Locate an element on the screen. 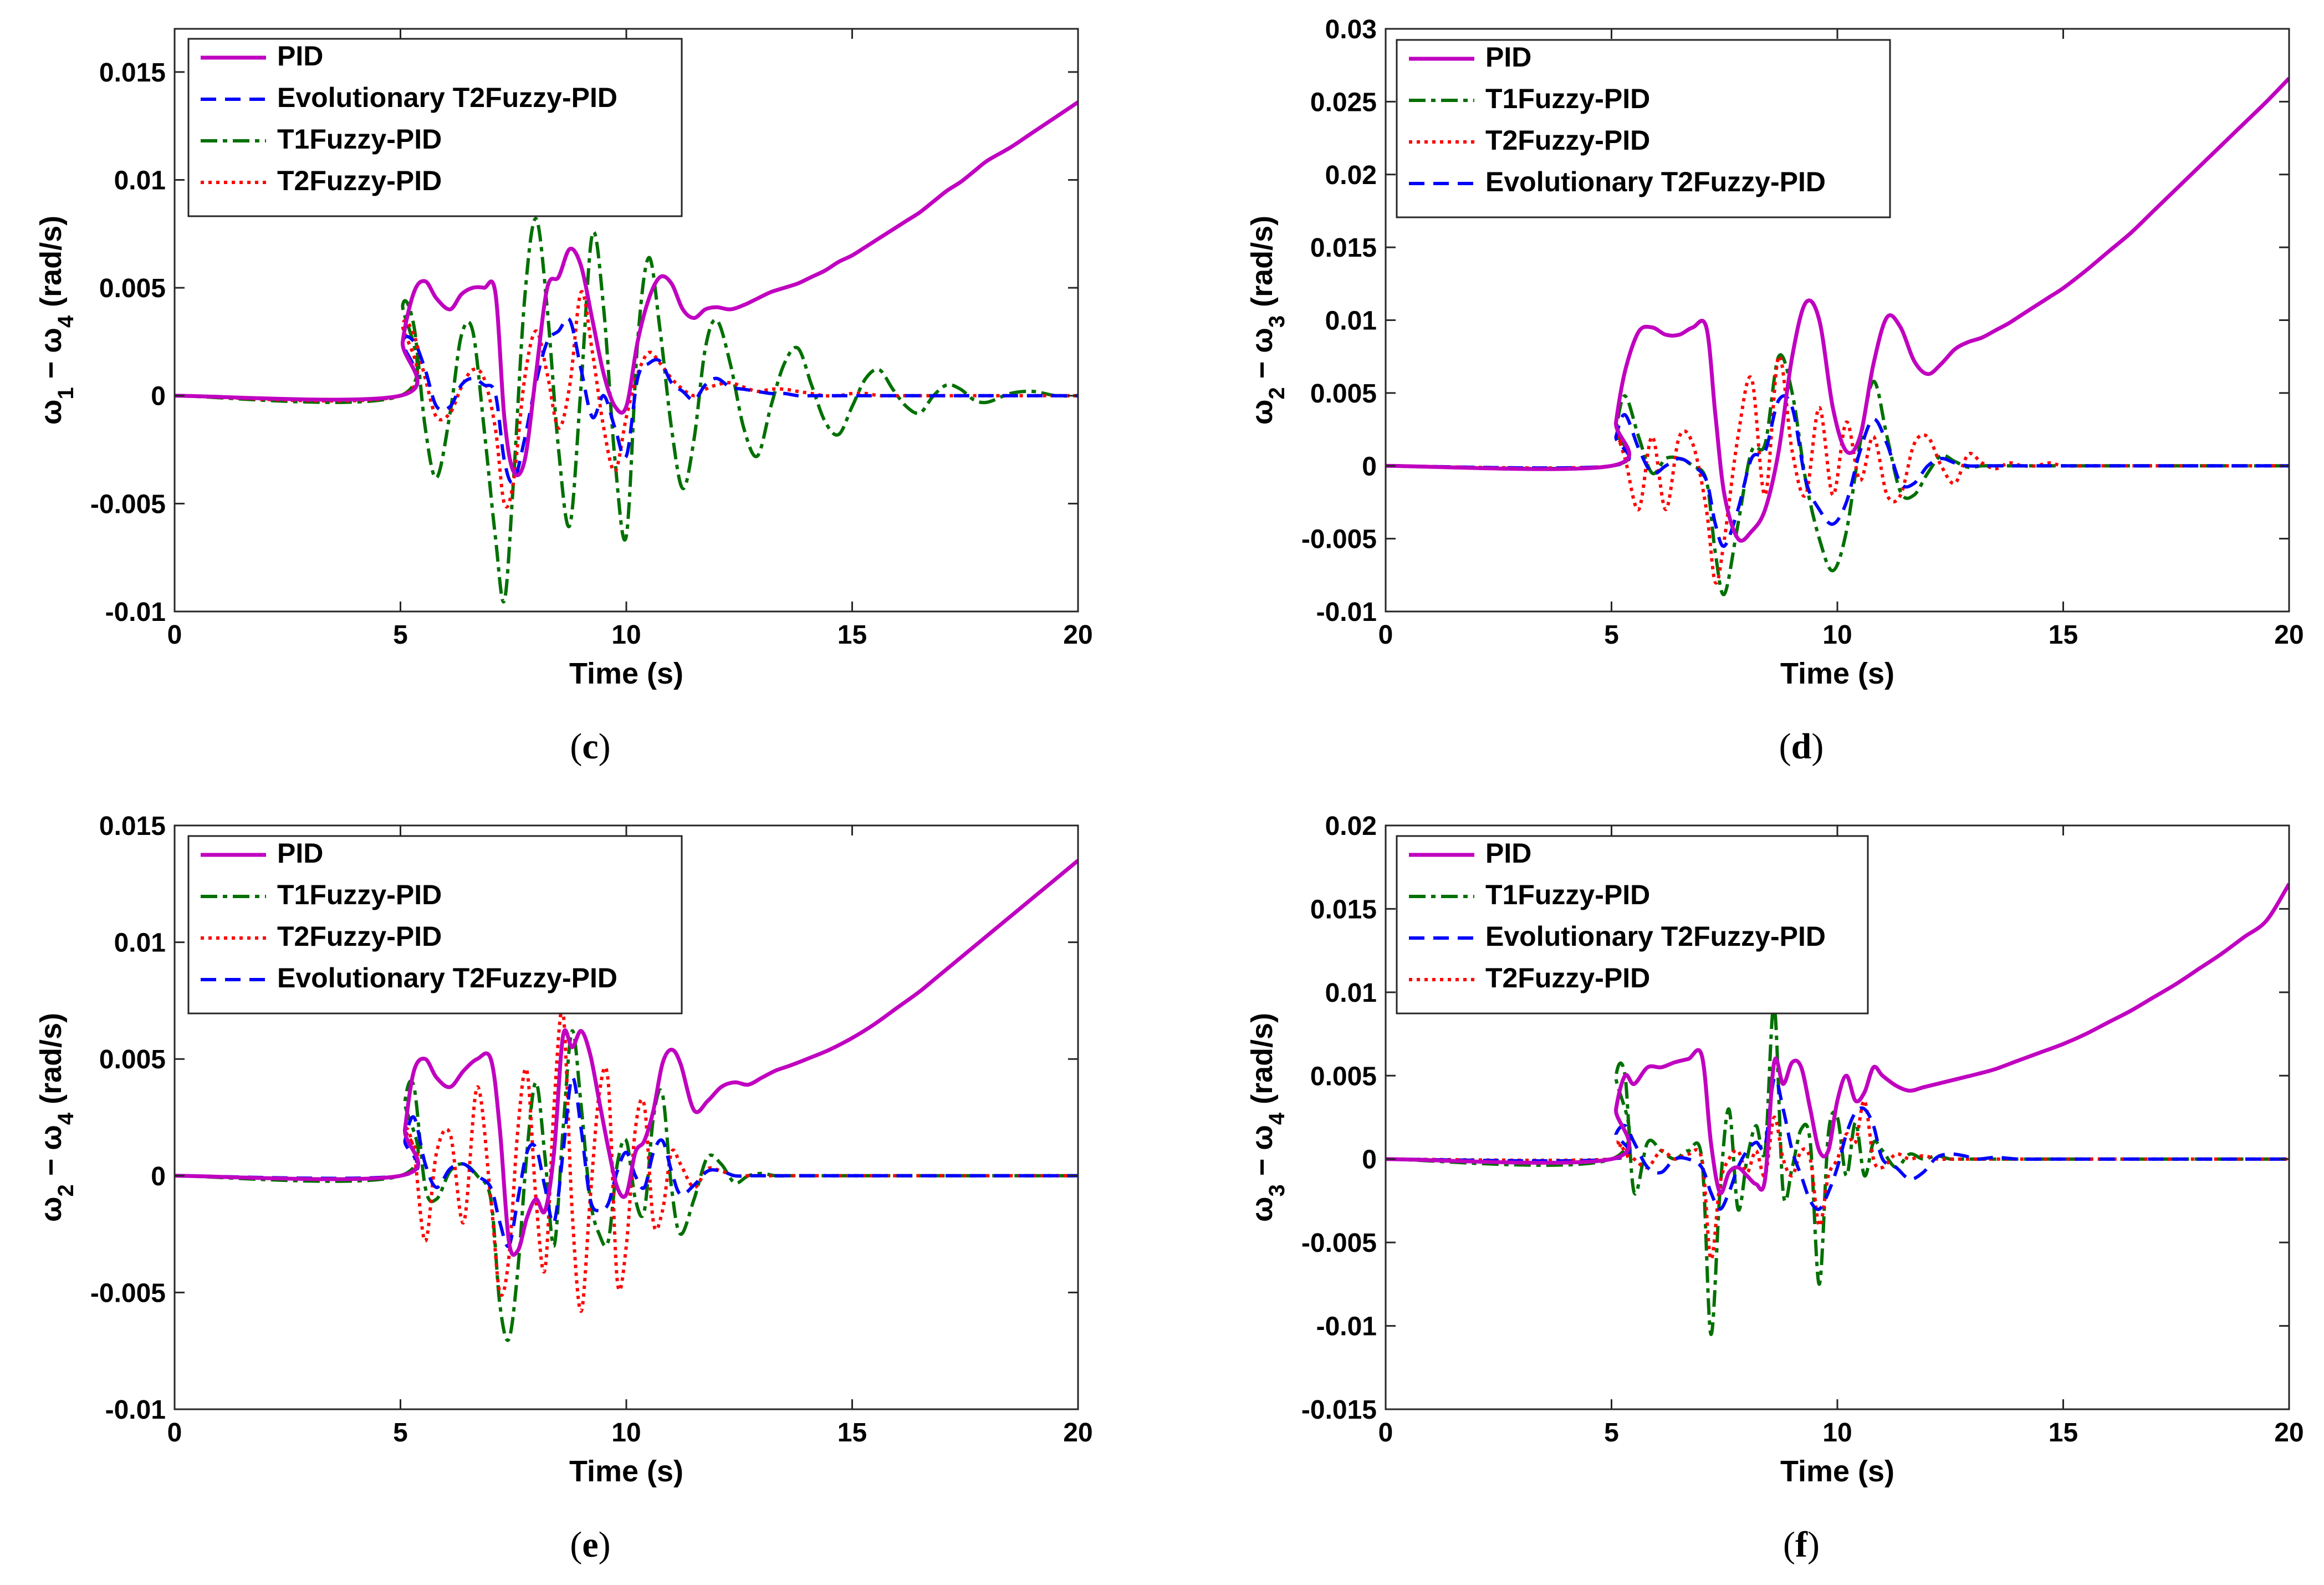 The width and height of the screenshot is (2324, 1585). y-tick-label: 0.025 is located at coordinates (1343, 102).